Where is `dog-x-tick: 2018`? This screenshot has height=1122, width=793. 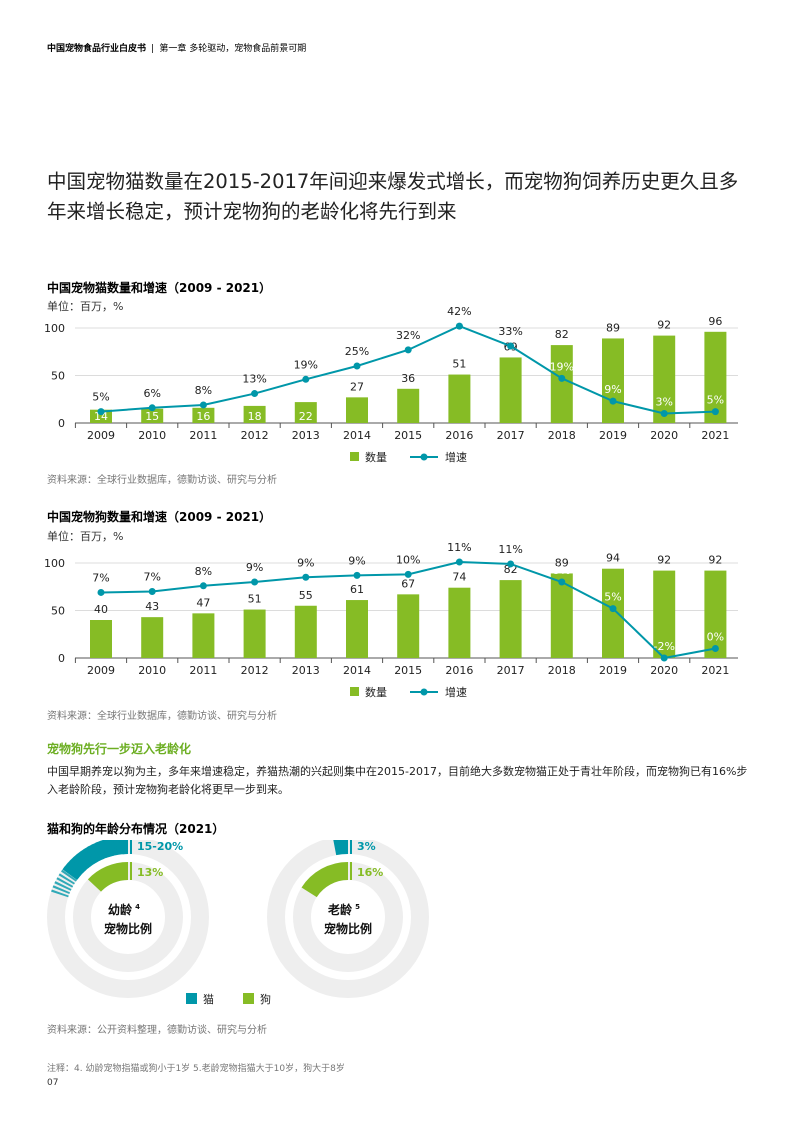
dog-x-tick: 2018 is located at coordinates (562, 670).